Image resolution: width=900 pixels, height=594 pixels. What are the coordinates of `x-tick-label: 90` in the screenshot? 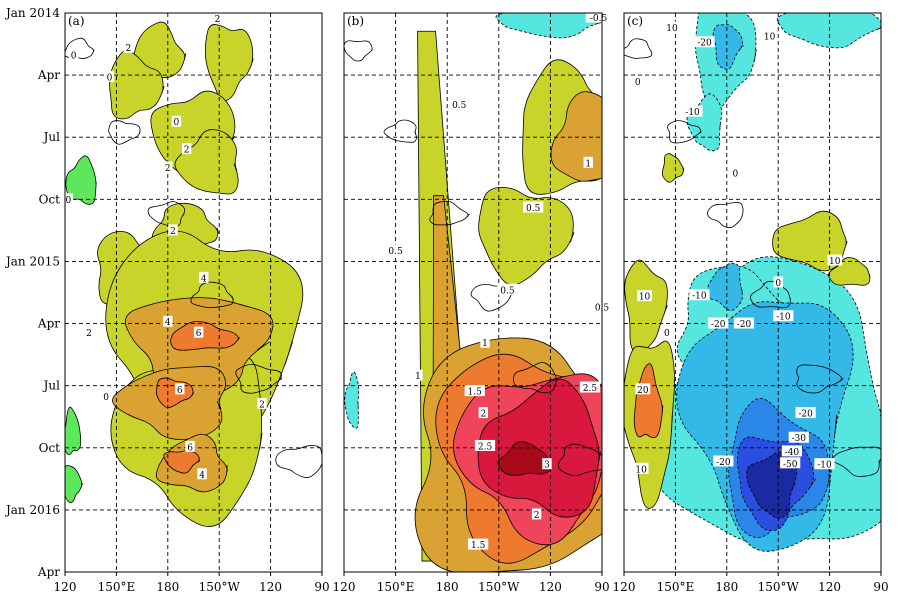 It's located at (601, 587).